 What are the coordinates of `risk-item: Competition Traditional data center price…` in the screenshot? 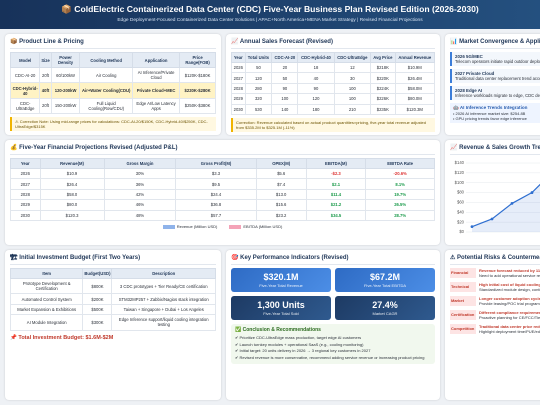 It's located at (495, 329).